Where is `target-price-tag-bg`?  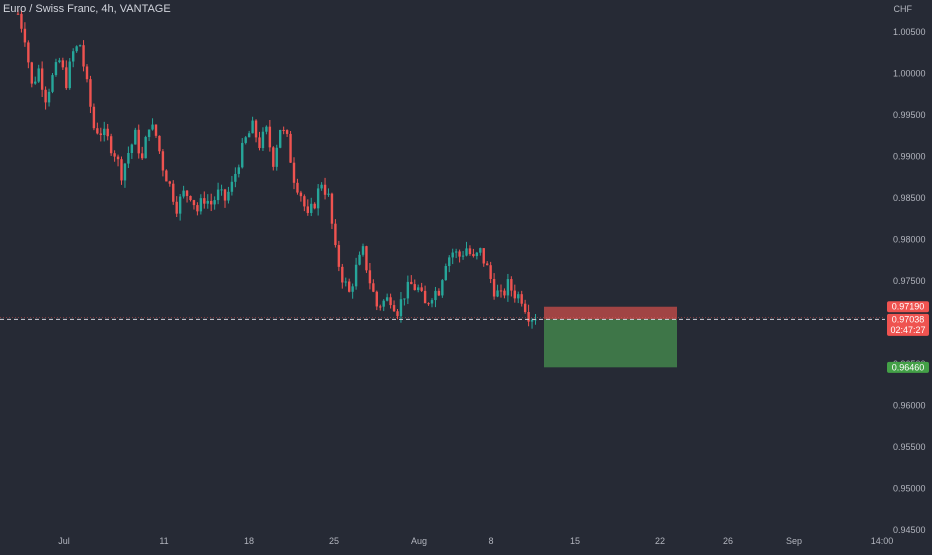
target-price-tag-bg is located at coordinates (908, 367).